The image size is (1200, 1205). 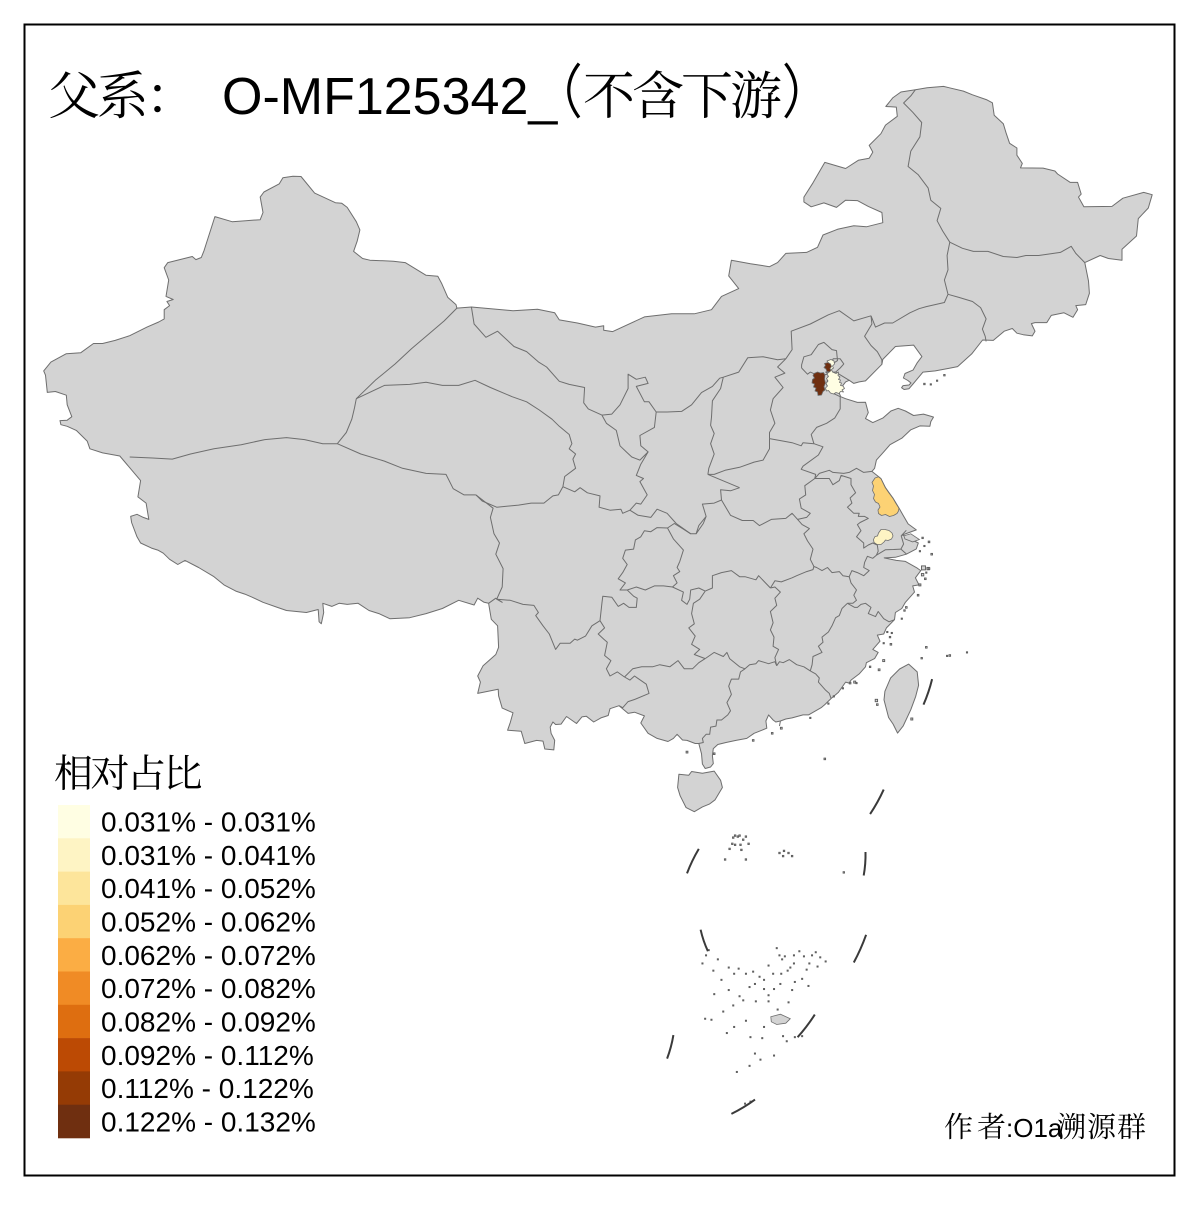 I want to click on svg-text: 0.112% - 0.122%, so click(x=207, y=1088).